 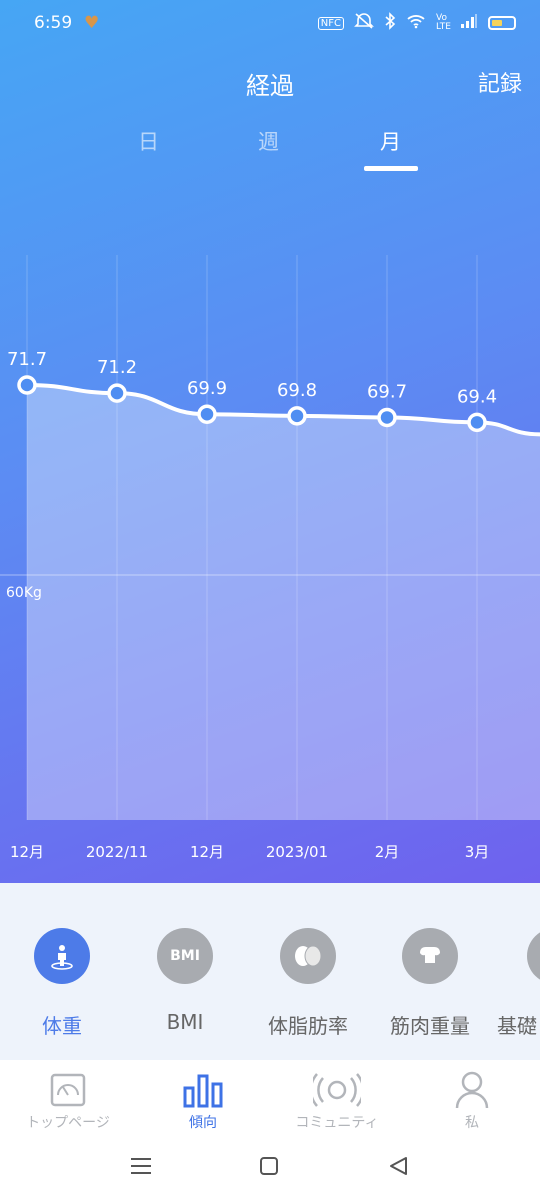 What do you see at coordinates (141, 1169) in the screenshot?
I see `menu-icon` at bounding box center [141, 1169].